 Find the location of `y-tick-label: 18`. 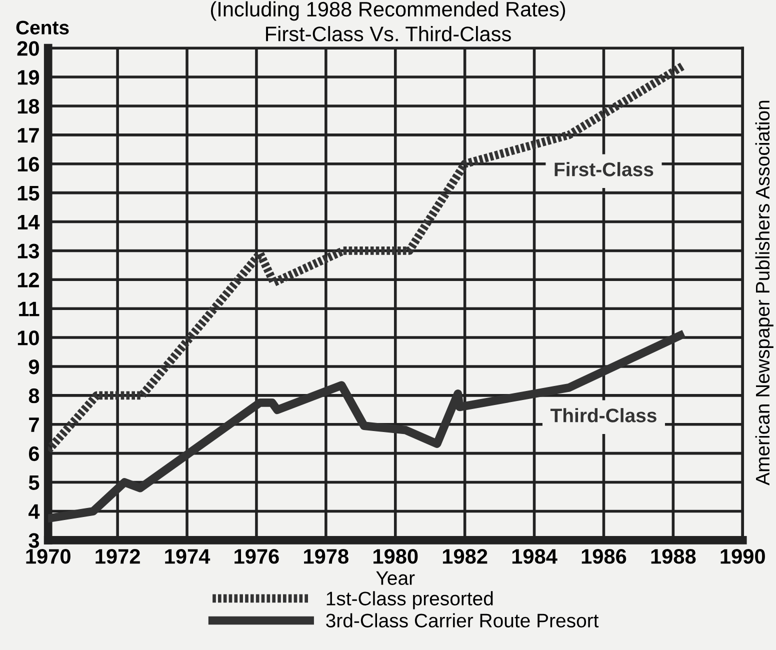

y-tick-label: 18 is located at coordinates (29, 106).